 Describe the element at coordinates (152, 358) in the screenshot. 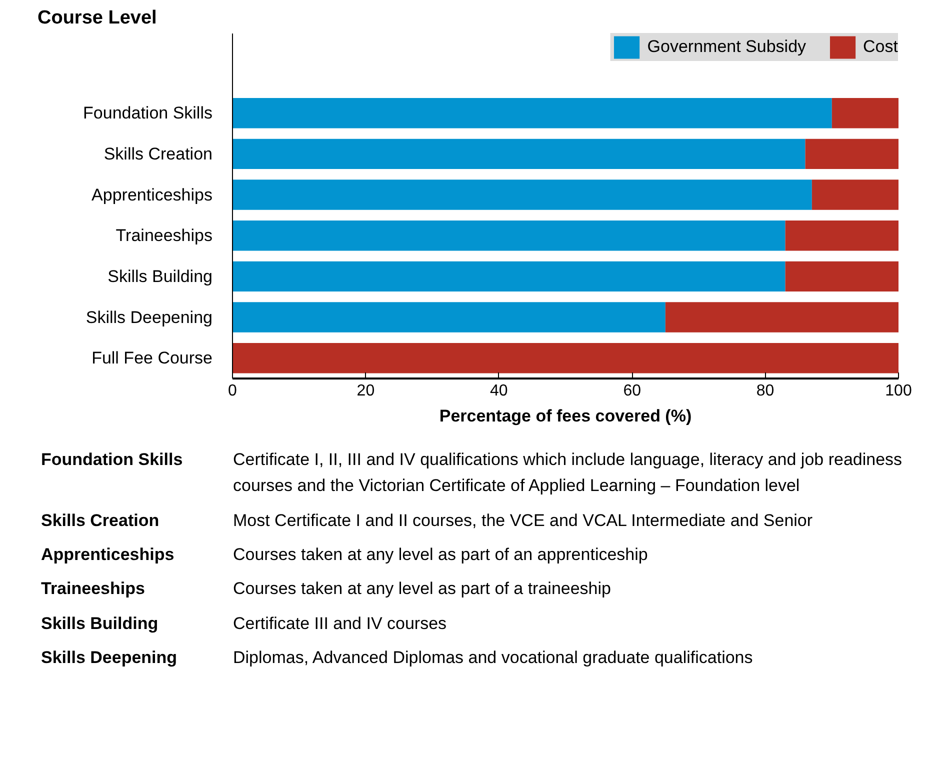

I see `y-tick-label: Full Fee Course` at that location.